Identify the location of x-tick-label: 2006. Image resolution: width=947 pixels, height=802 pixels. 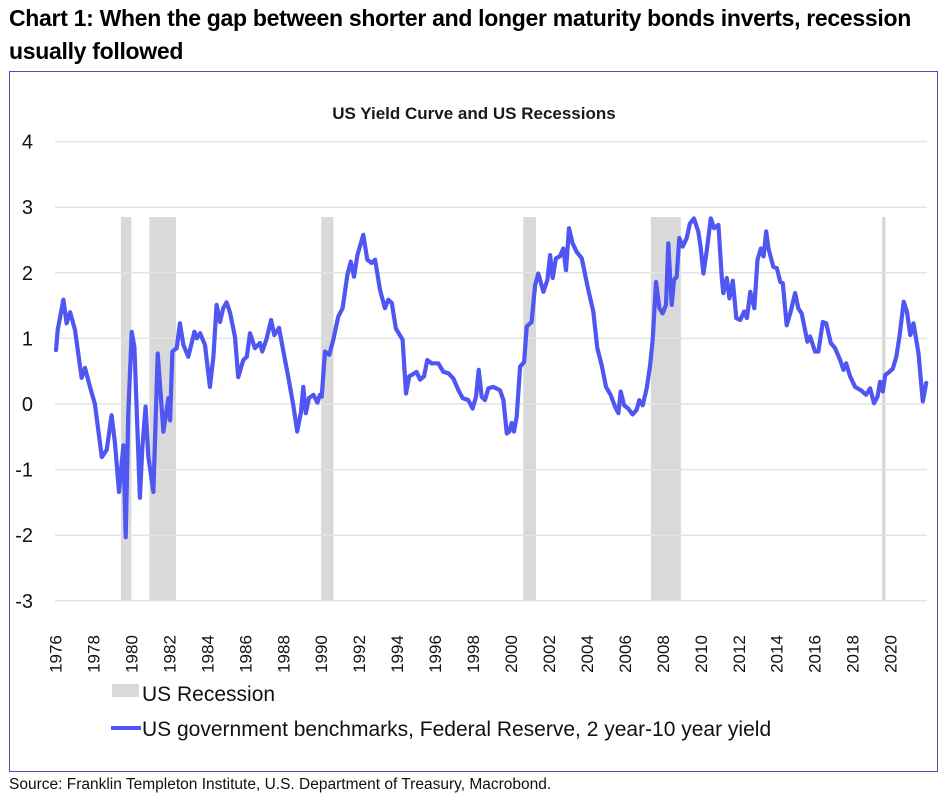
(625, 654).